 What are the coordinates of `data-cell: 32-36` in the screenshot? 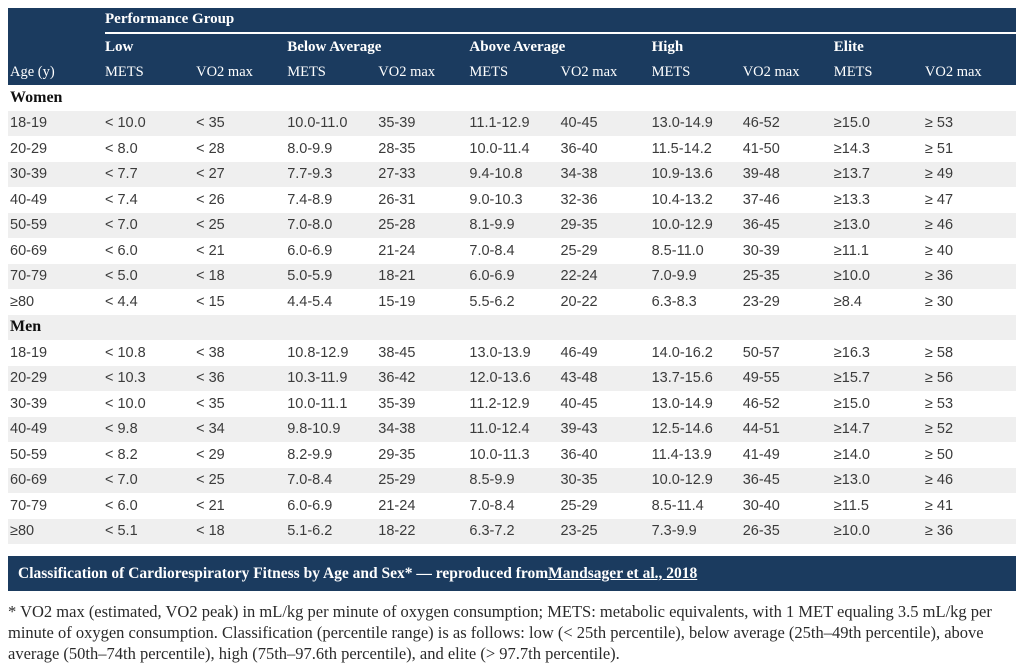 It's located at (579, 199).